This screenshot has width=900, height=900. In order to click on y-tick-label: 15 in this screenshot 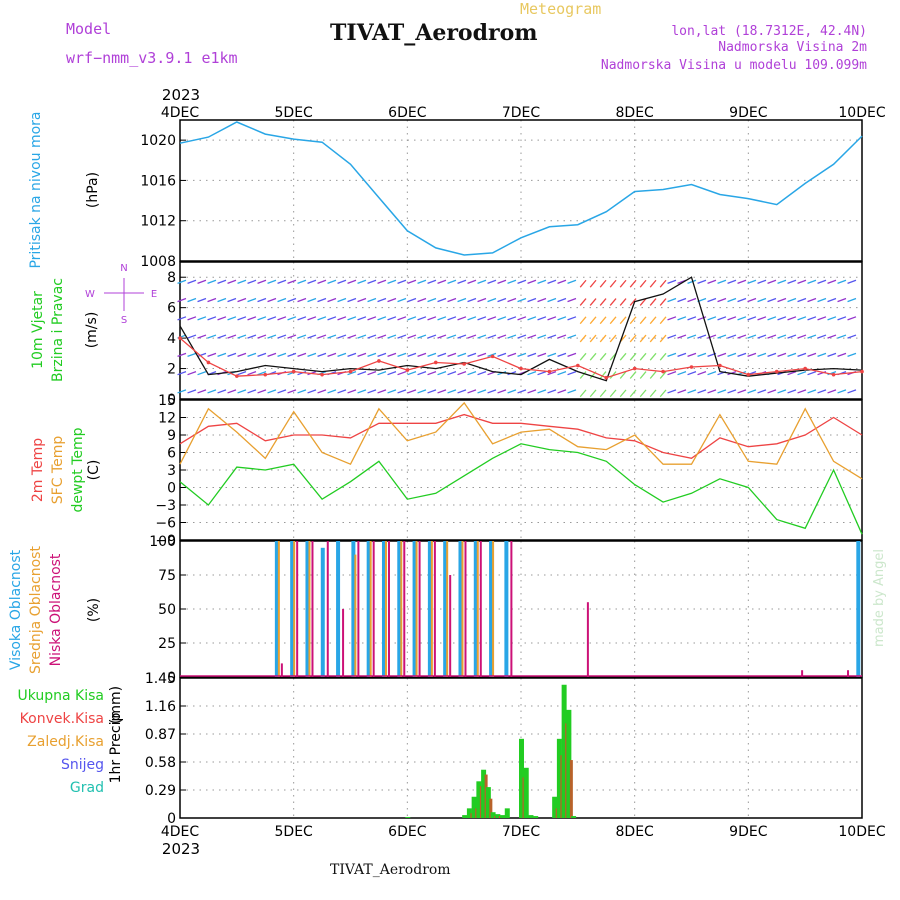, I will do `click(167, 401)`.